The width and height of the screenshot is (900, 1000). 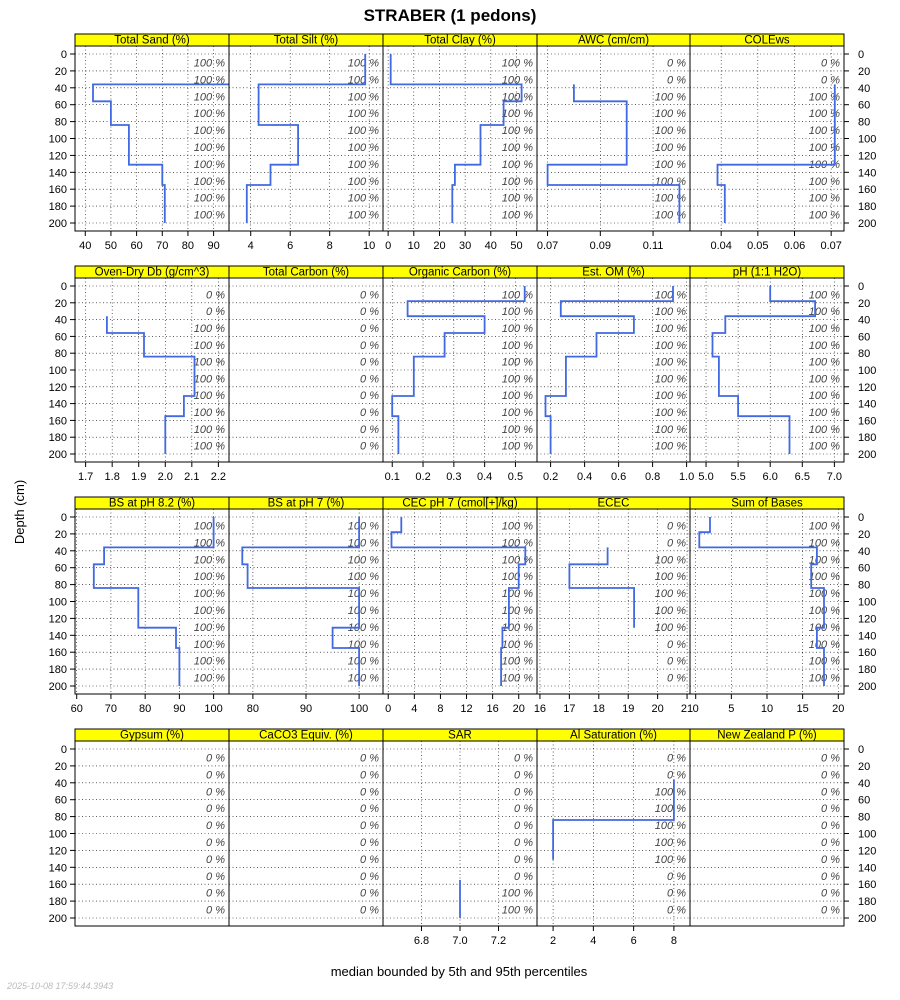 I want to click on x-tick-label: 100, so click(x=213, y=709).